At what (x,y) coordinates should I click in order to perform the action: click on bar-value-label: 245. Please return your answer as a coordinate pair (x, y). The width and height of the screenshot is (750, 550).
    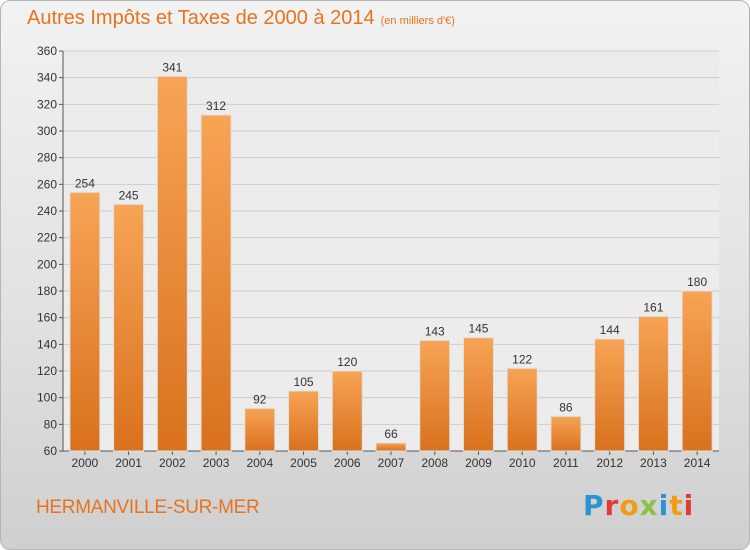
    Looking at the image, I should click on (129, 195).